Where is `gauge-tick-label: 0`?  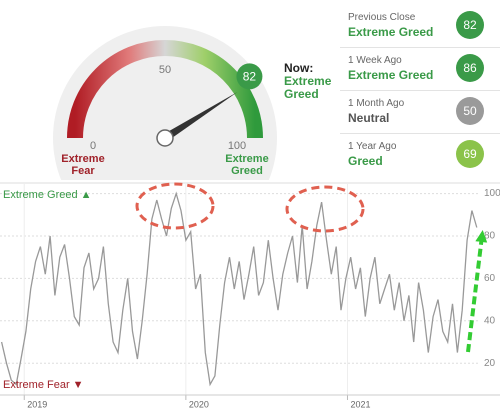 gauge-tick-label: 0 is located at coordinates (93, 146).